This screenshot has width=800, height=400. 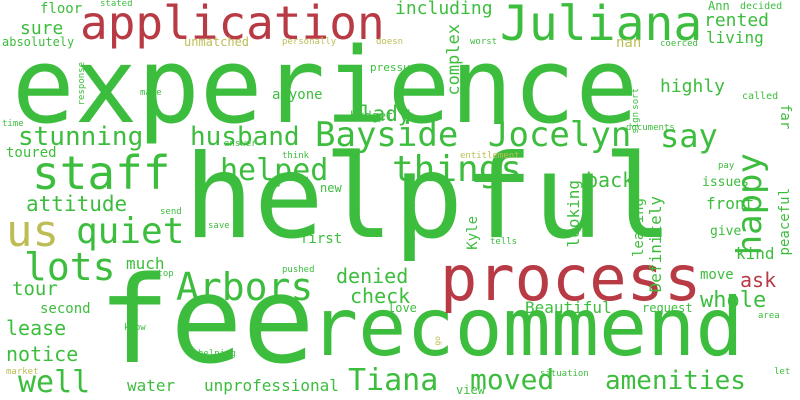 What do you see at coordinates (758, 280) in the screenshot?
I see `word-ask: ask` at bounding box center [758, 280].